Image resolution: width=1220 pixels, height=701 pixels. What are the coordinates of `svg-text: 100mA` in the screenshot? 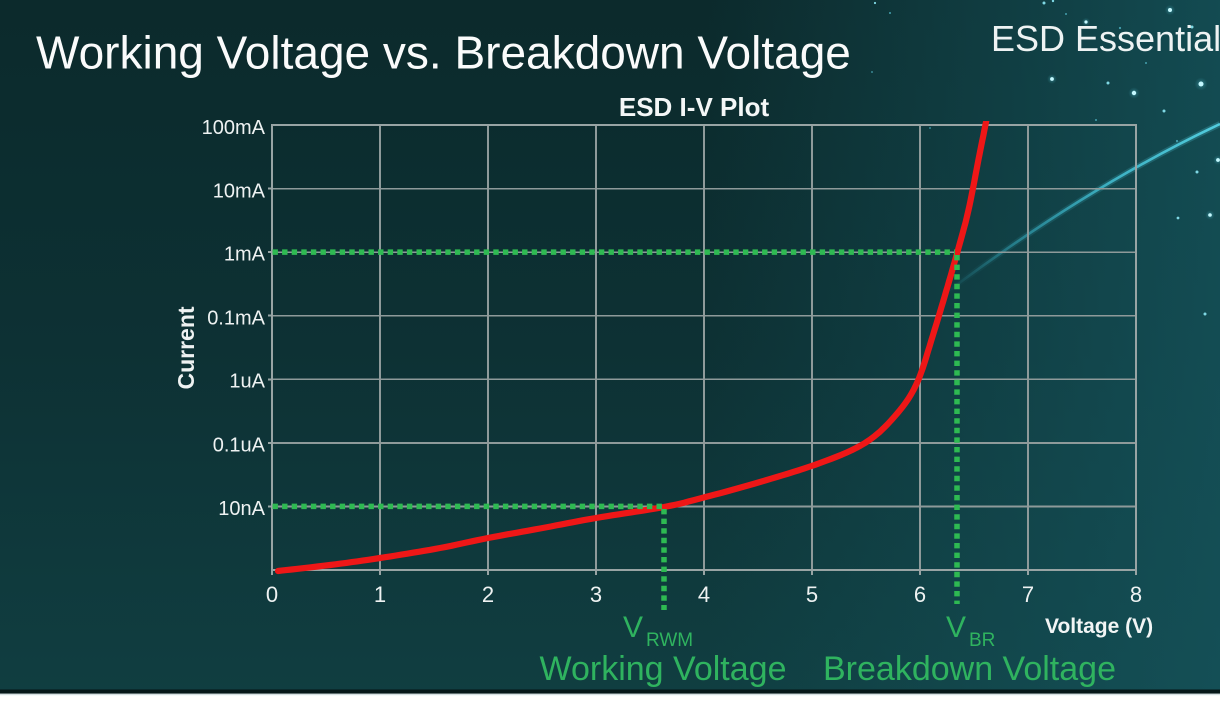 It's located at (234, 128).